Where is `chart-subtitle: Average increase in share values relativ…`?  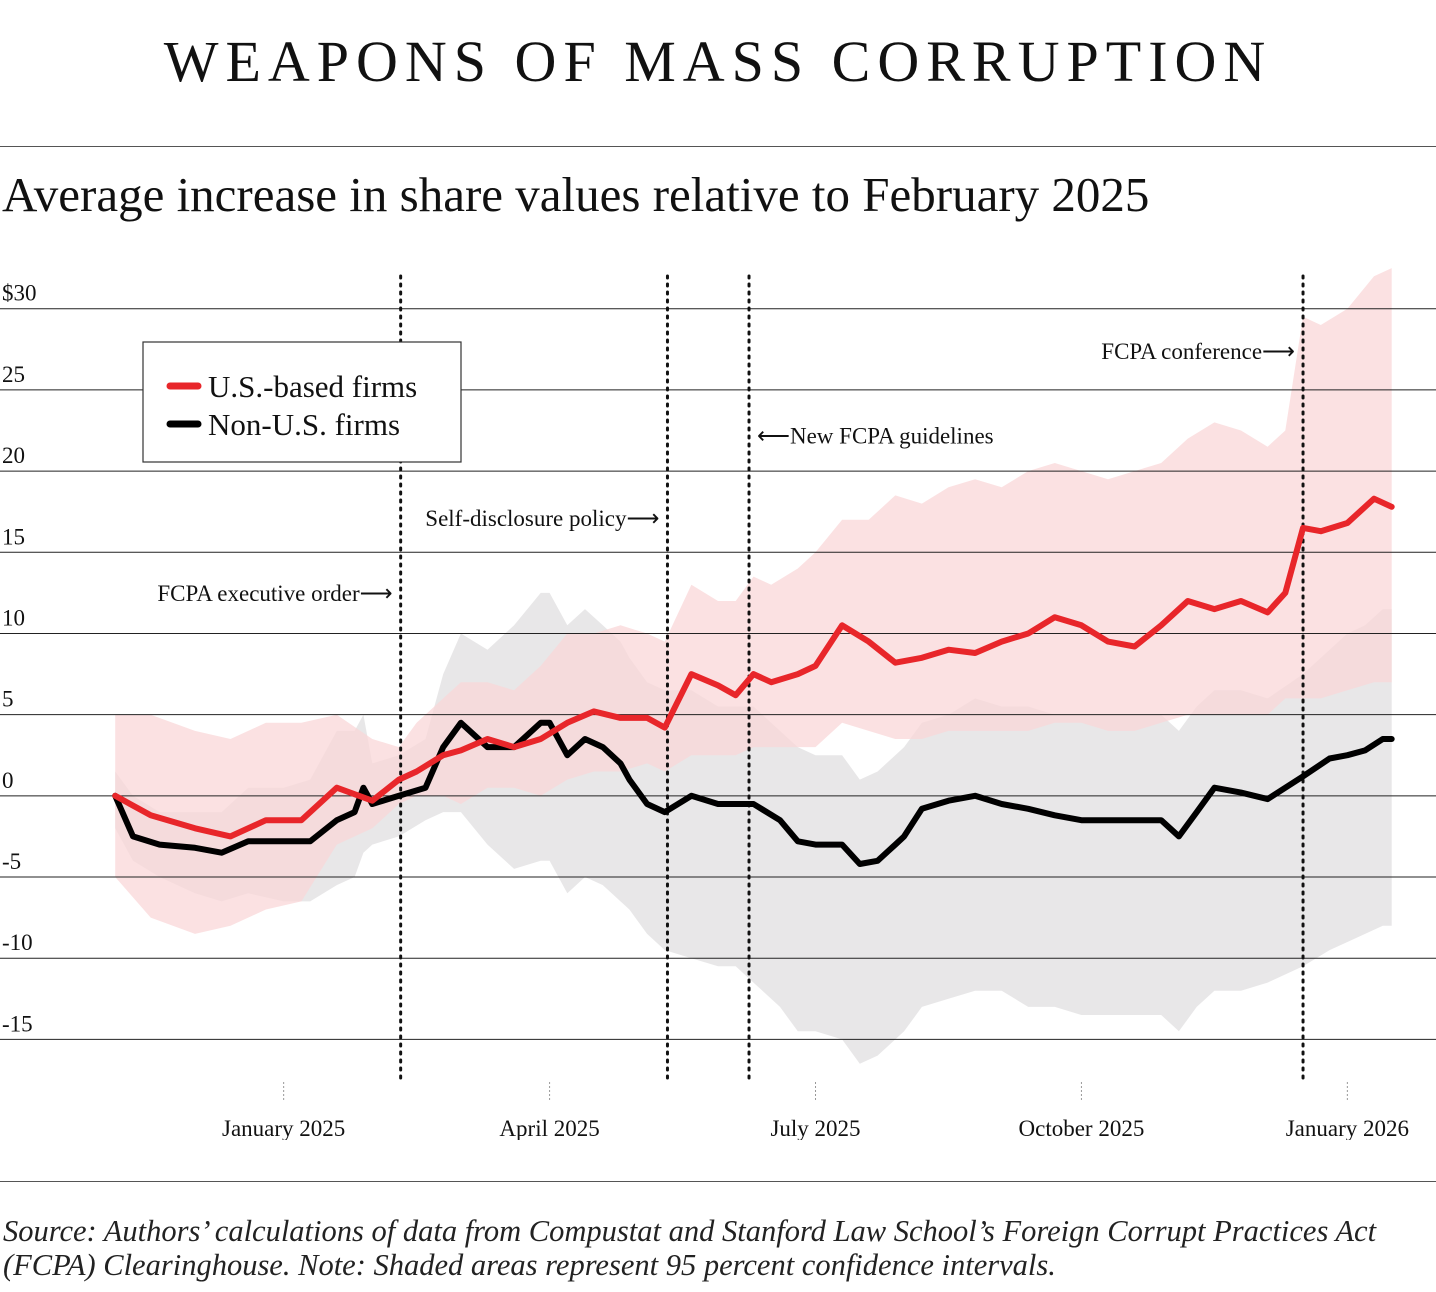 chart-subtitle: Average increase in share values relativ… is located at coordinates (576, 194).